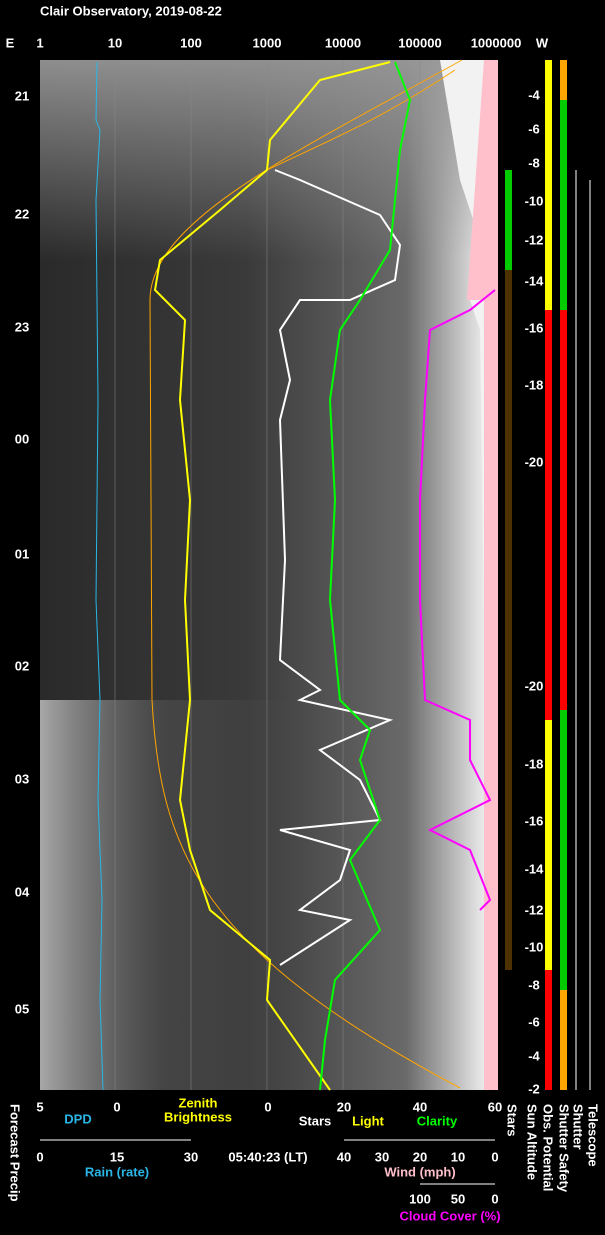 Image resolution: width=605 pixels, height=1235 pixels. Describe the element at coordinates (458, 1156) in the screenshot. I see `wind-tick: 10` at that location.